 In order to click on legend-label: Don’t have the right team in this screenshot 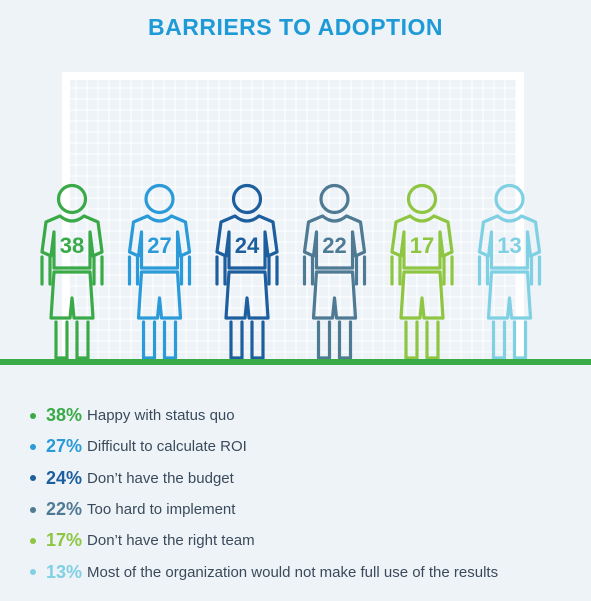, I will do `click(171, 541)`.